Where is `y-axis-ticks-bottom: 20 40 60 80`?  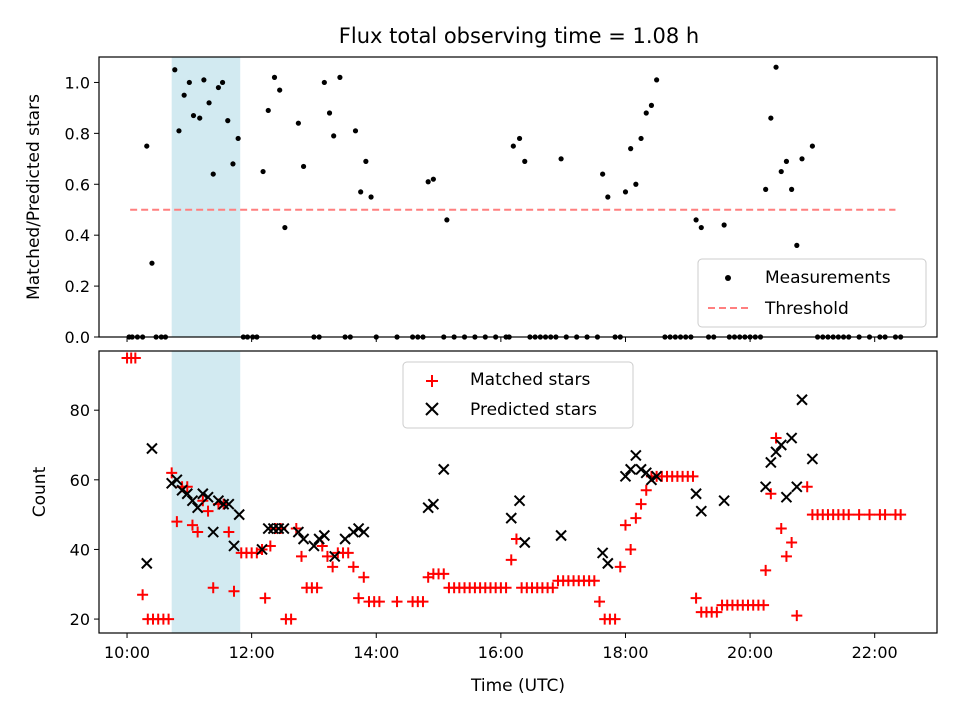 y-axis-ticks-bottom: 20 40 60 80 is located at coordinates (84, 515).